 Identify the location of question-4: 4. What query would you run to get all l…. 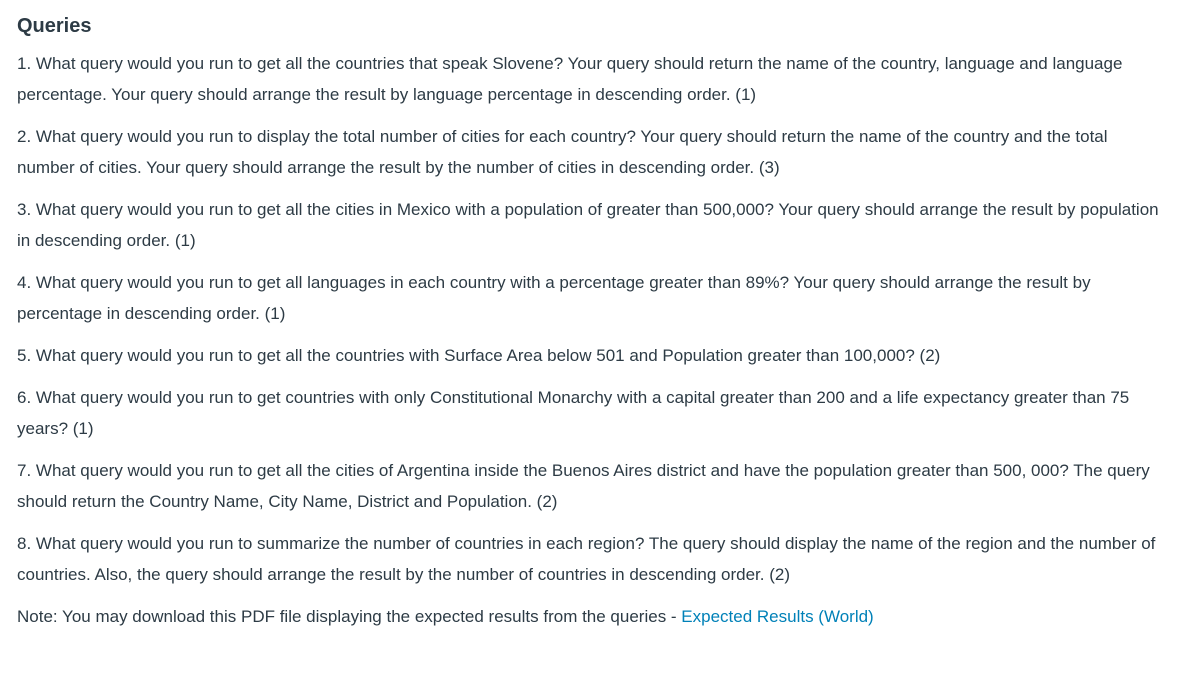
(554, 298).